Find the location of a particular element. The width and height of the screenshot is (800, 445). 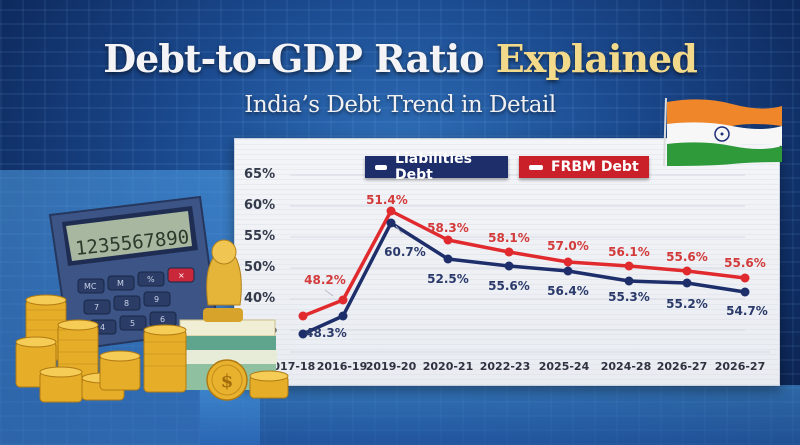

page-title: Debt-to-GDP Ratio Explained is located at coordinates (400, 58).